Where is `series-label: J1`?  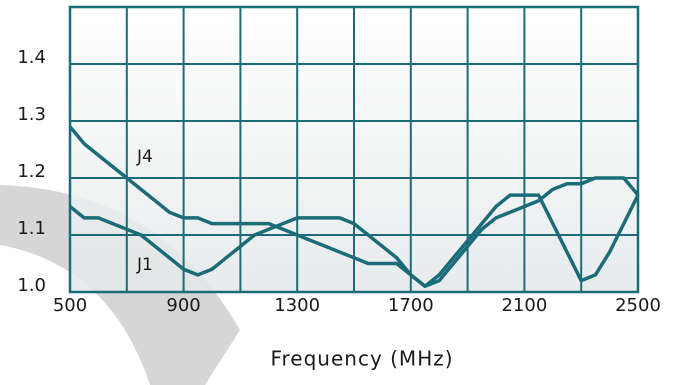
series-label: J1 is located at coordinates (144, 265).